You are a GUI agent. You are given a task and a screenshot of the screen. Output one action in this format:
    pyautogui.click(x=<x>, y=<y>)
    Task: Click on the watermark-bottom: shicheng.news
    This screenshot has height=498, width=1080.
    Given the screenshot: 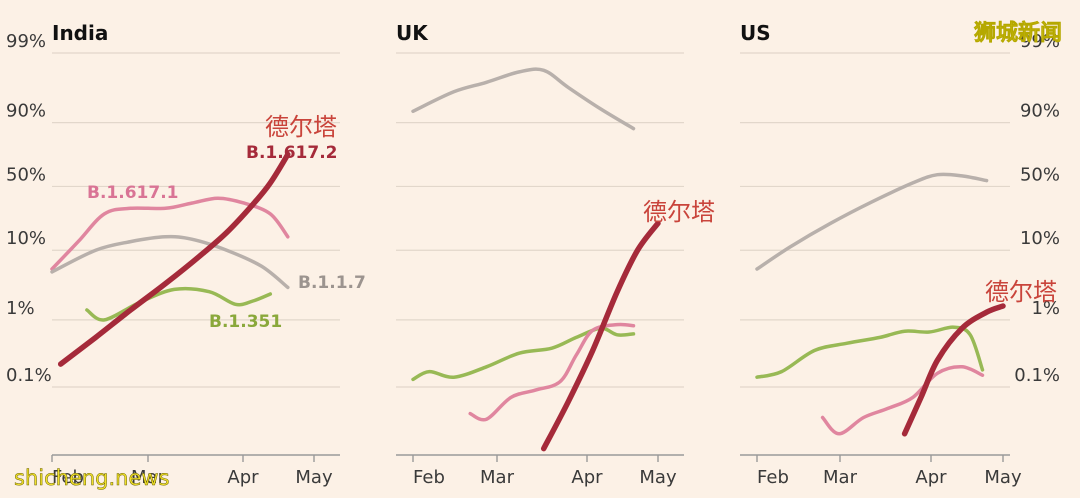 What is the action you would take?
    pyautogui.click(x=92, y=478)
    